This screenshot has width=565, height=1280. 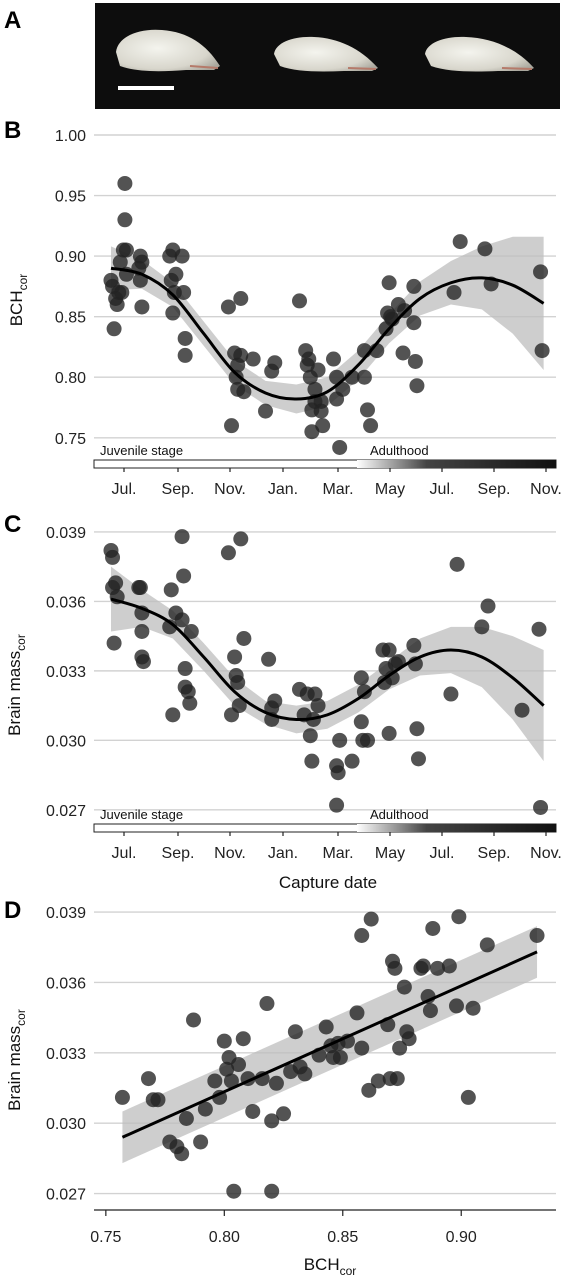 I want to click on d-y-tick-label: 0.033, so click(x=66, y=1054).